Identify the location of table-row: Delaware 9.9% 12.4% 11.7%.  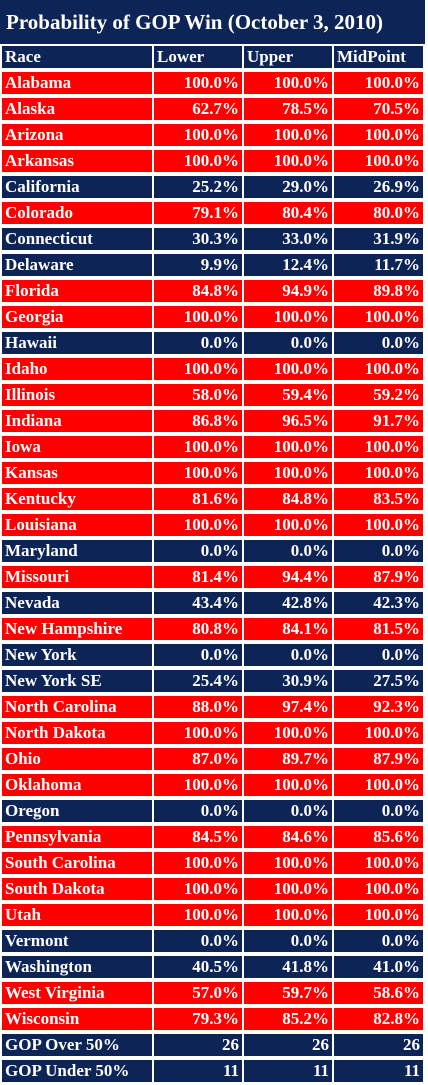
(212, 265).